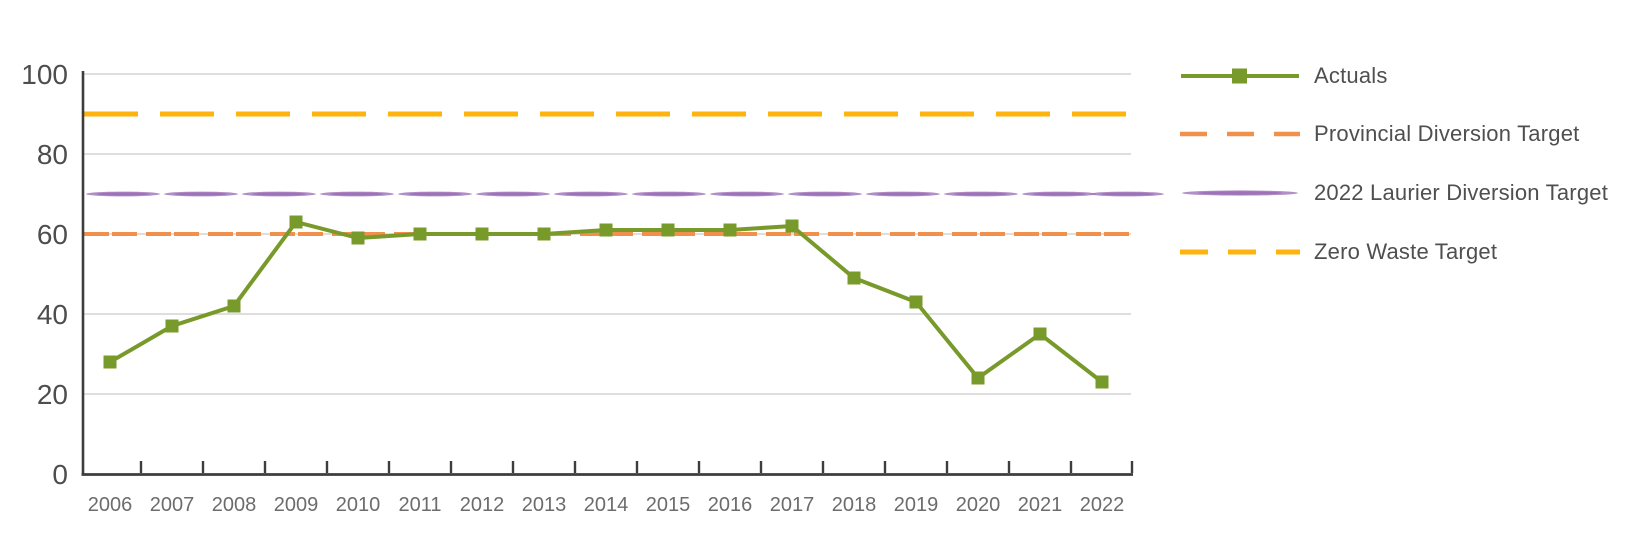 The width and height of the screenshot is (1636, 554). What do you see at coordinates (52, 154) in the screenshot?
I see `y-axis-label: 80` at bounding box center [52, 154].